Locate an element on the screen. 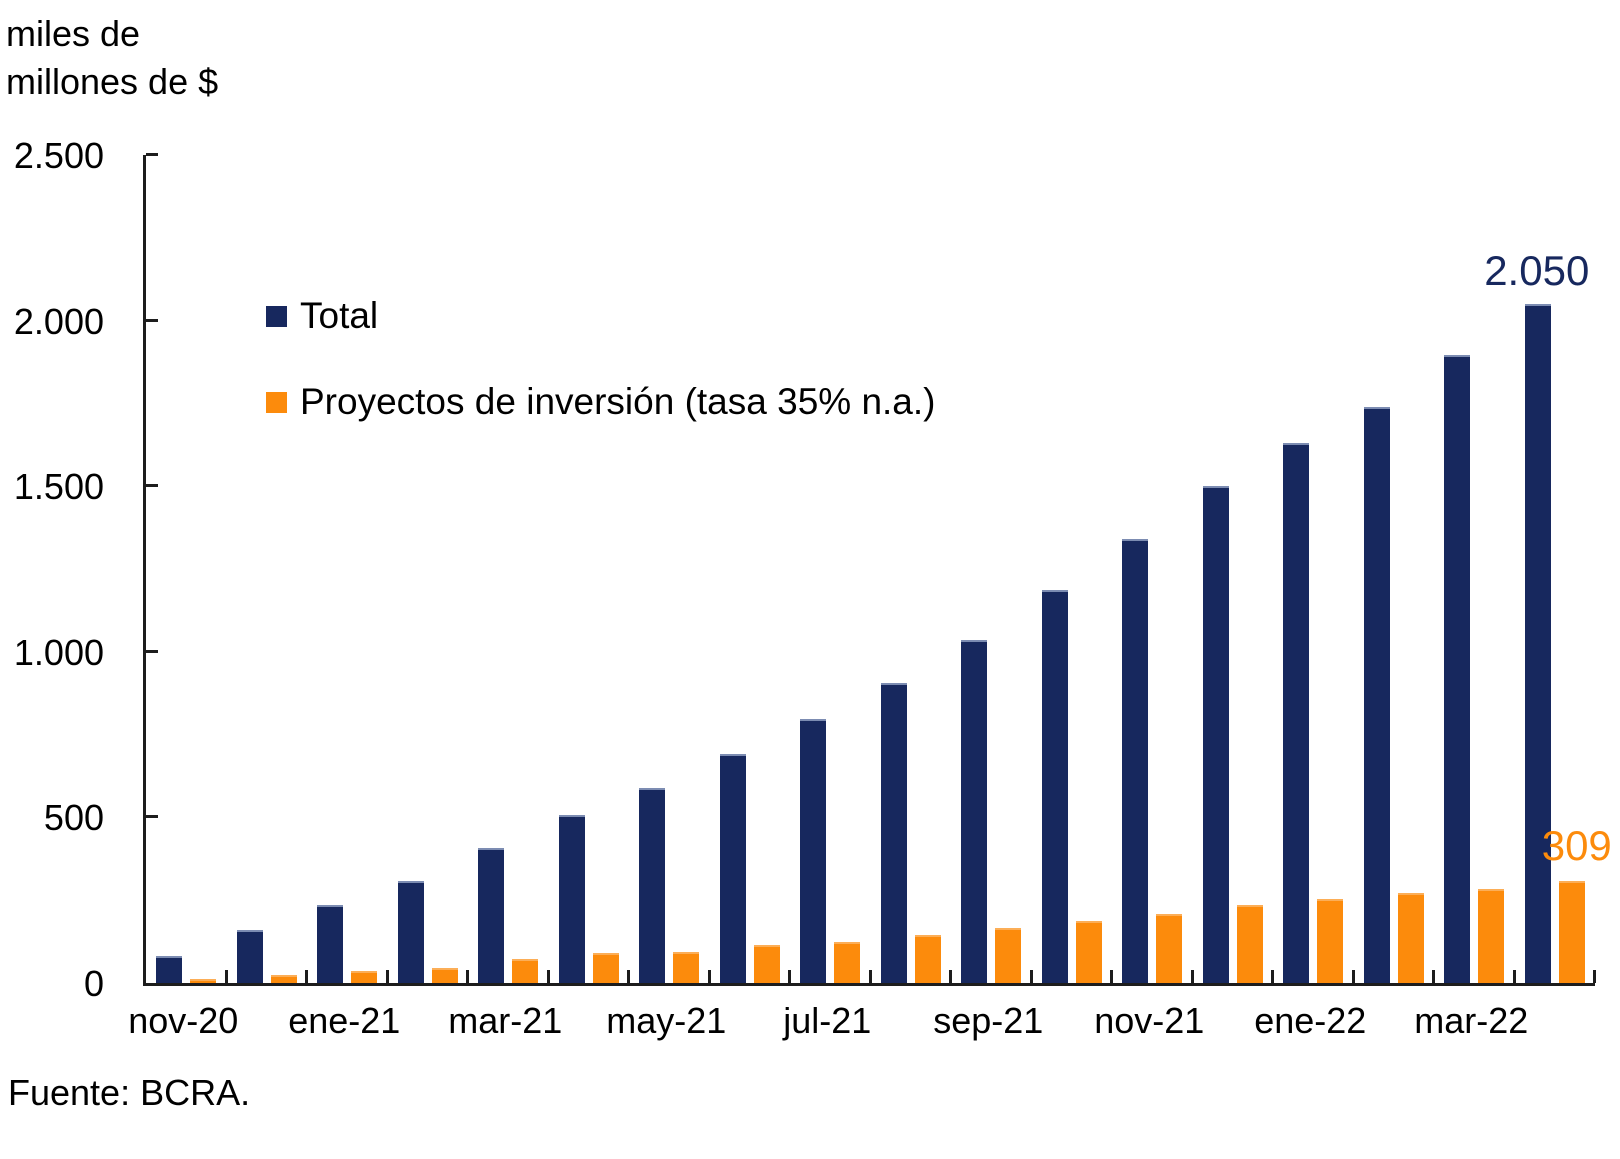 The width and height of the screenshot is (1620, 1159). y-axis-unit-label: miles de millones de $ is located at coordinates (112, 57).